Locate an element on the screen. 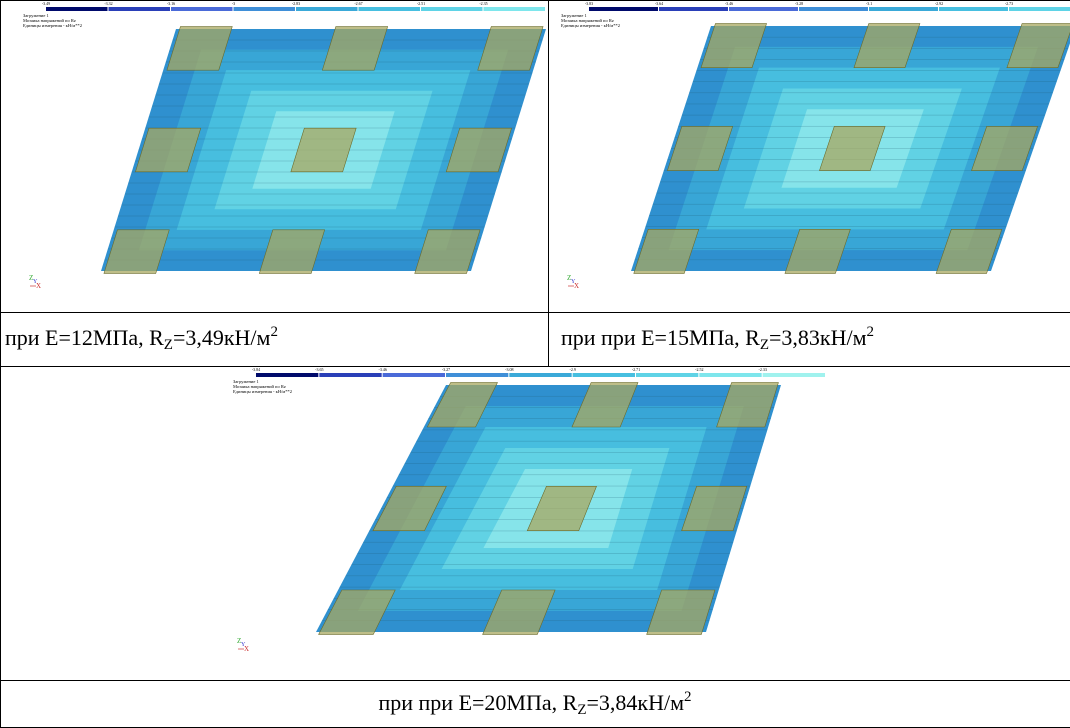 The height and width of the screenshot is (728, 1070). legend-label: -2.67 is located at coordinates (358, 3).